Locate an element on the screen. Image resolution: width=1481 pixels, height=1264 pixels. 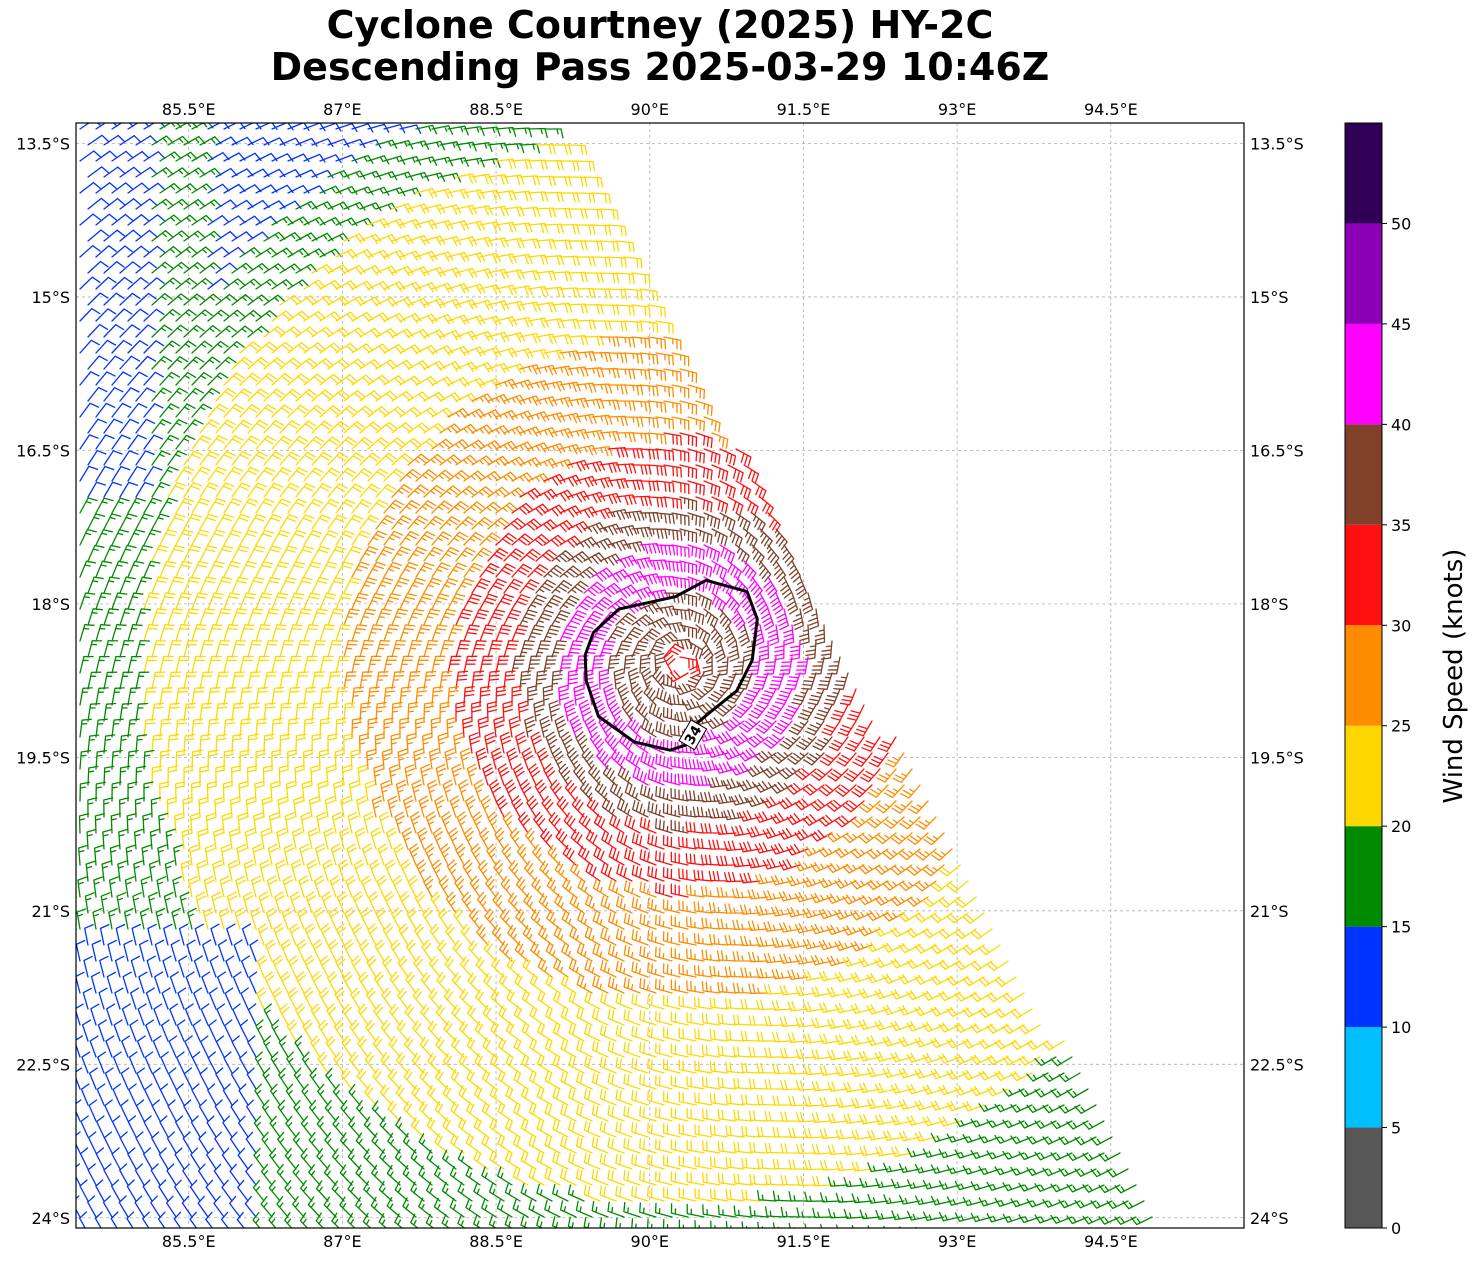
chart-title-line1: Cyclone Courtney (2025) HY-2C is located at coordinates (660, 25).